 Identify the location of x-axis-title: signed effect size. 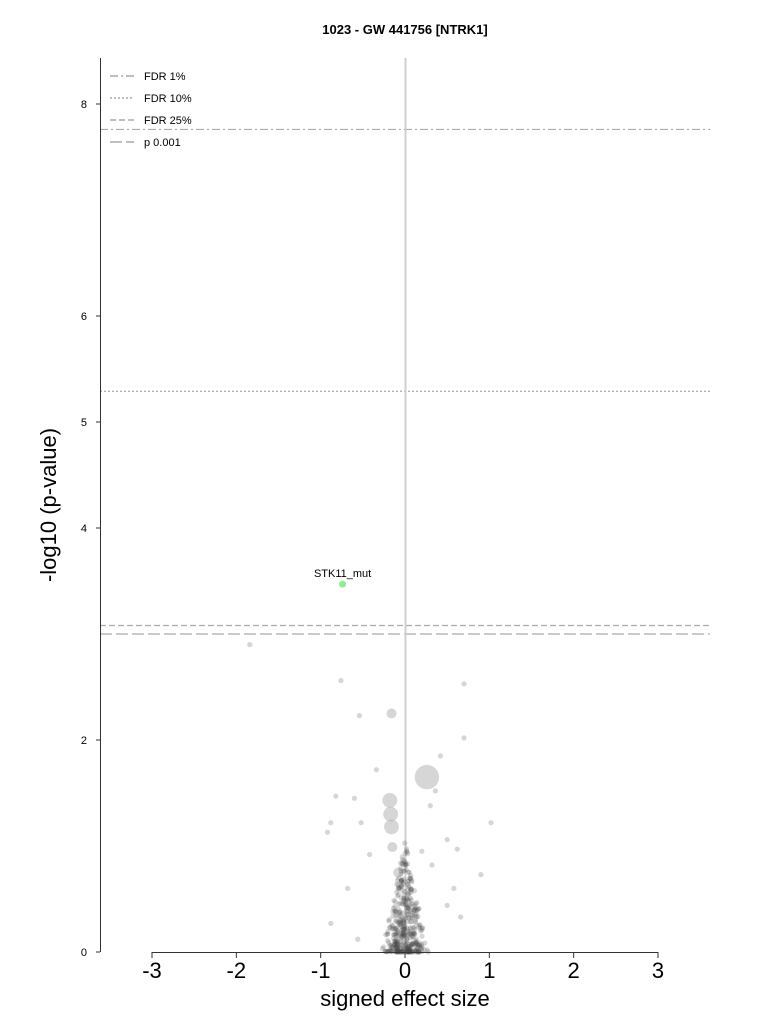
(405, 998).